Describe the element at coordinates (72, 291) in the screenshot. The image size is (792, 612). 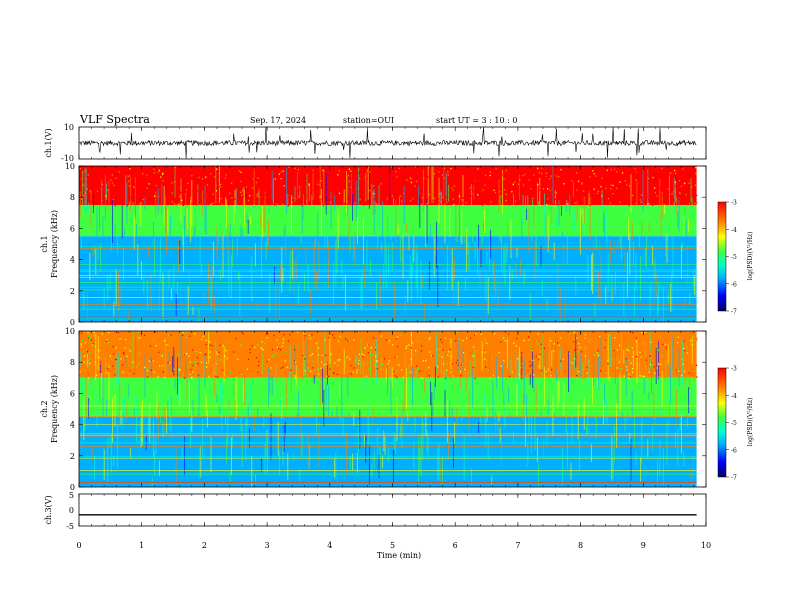
I see `ch1-spectrogram-ytick-label: 2` at that location.